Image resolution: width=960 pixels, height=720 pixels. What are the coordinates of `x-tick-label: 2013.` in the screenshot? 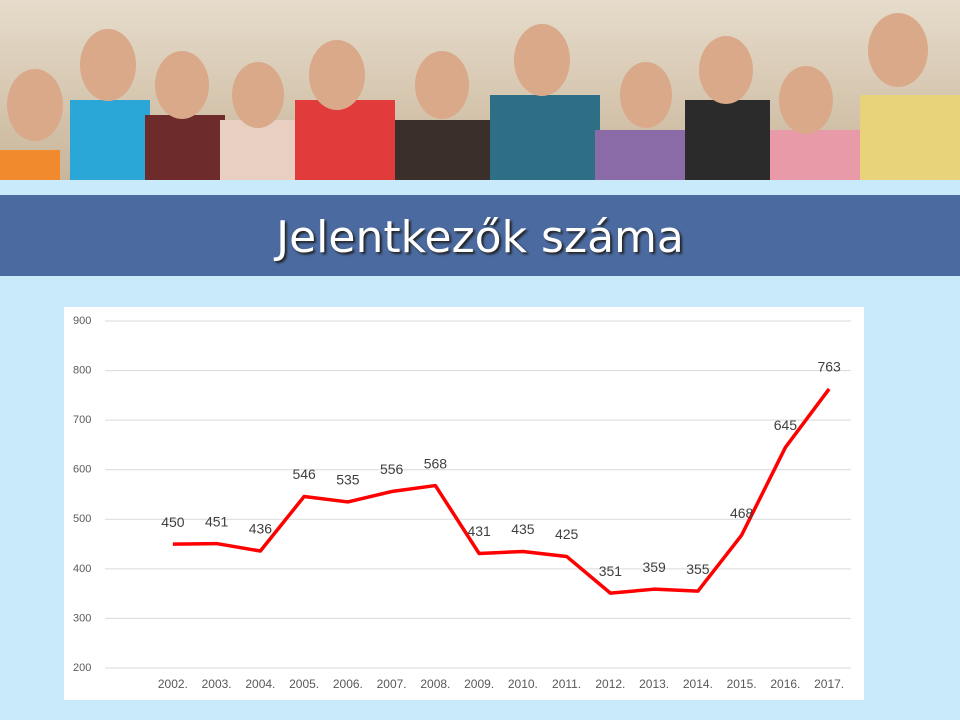 It's located at (654, 684).